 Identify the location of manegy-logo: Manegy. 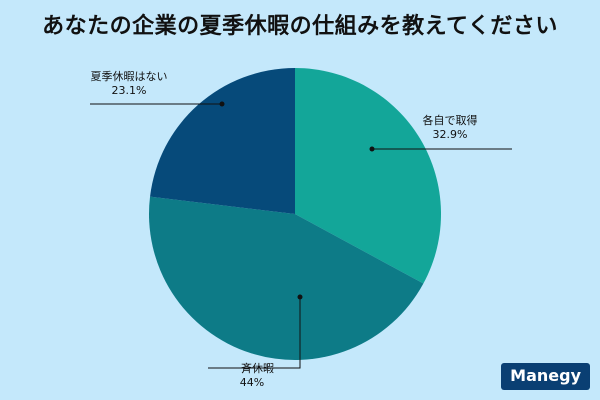
(545, 376).